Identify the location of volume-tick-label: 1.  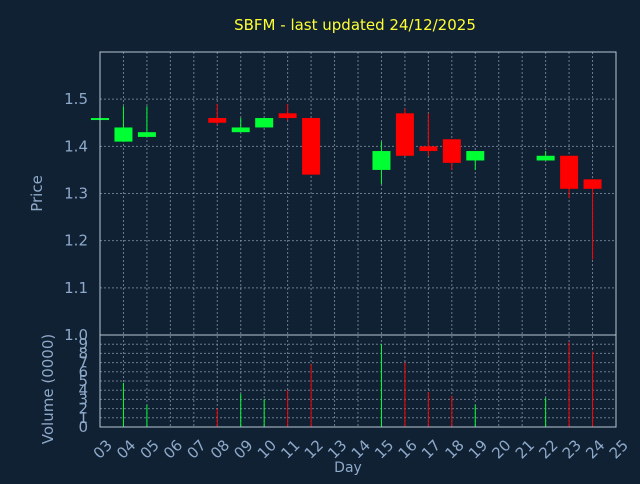
(83, 418).